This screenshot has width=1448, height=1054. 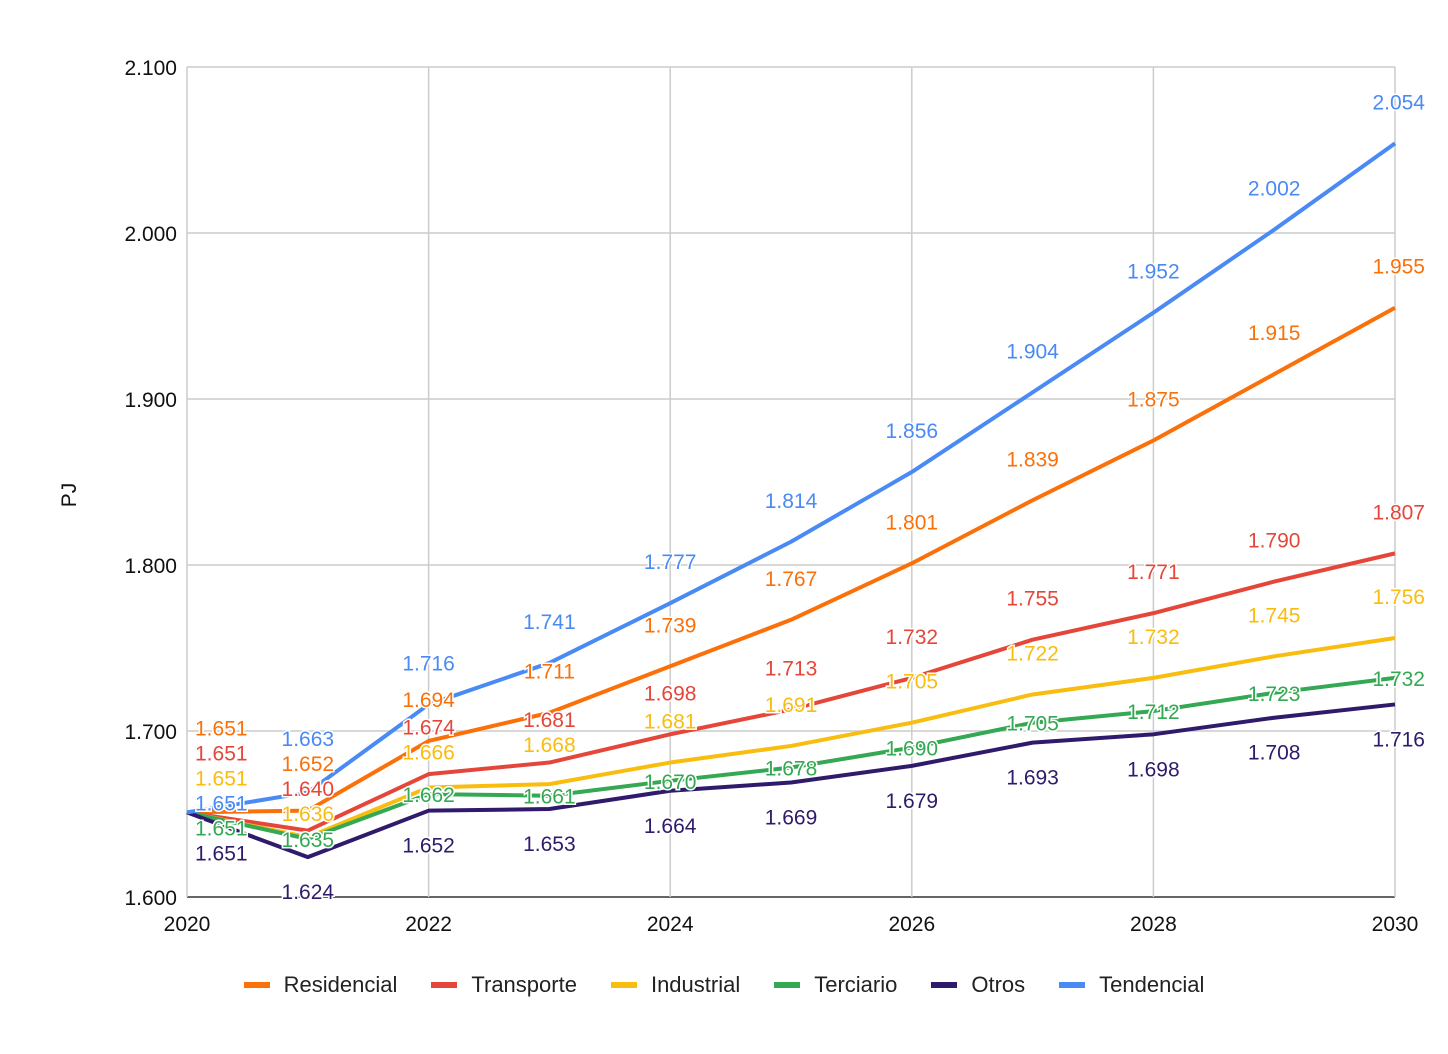 What do you see at coordinates (998, 984) in the screenshot?
I see `legend-label: Otros` at bounding box center [998, 984].